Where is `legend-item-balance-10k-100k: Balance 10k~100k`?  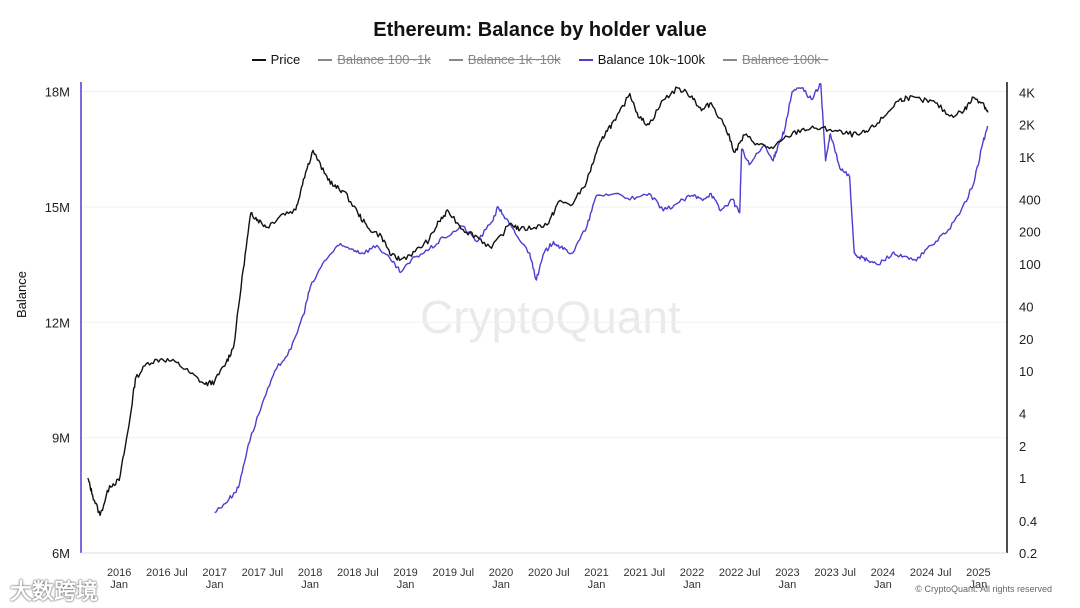
legend-item-balance-10k-100k: Balance 10k~100k is located at coordinates (642, 59).